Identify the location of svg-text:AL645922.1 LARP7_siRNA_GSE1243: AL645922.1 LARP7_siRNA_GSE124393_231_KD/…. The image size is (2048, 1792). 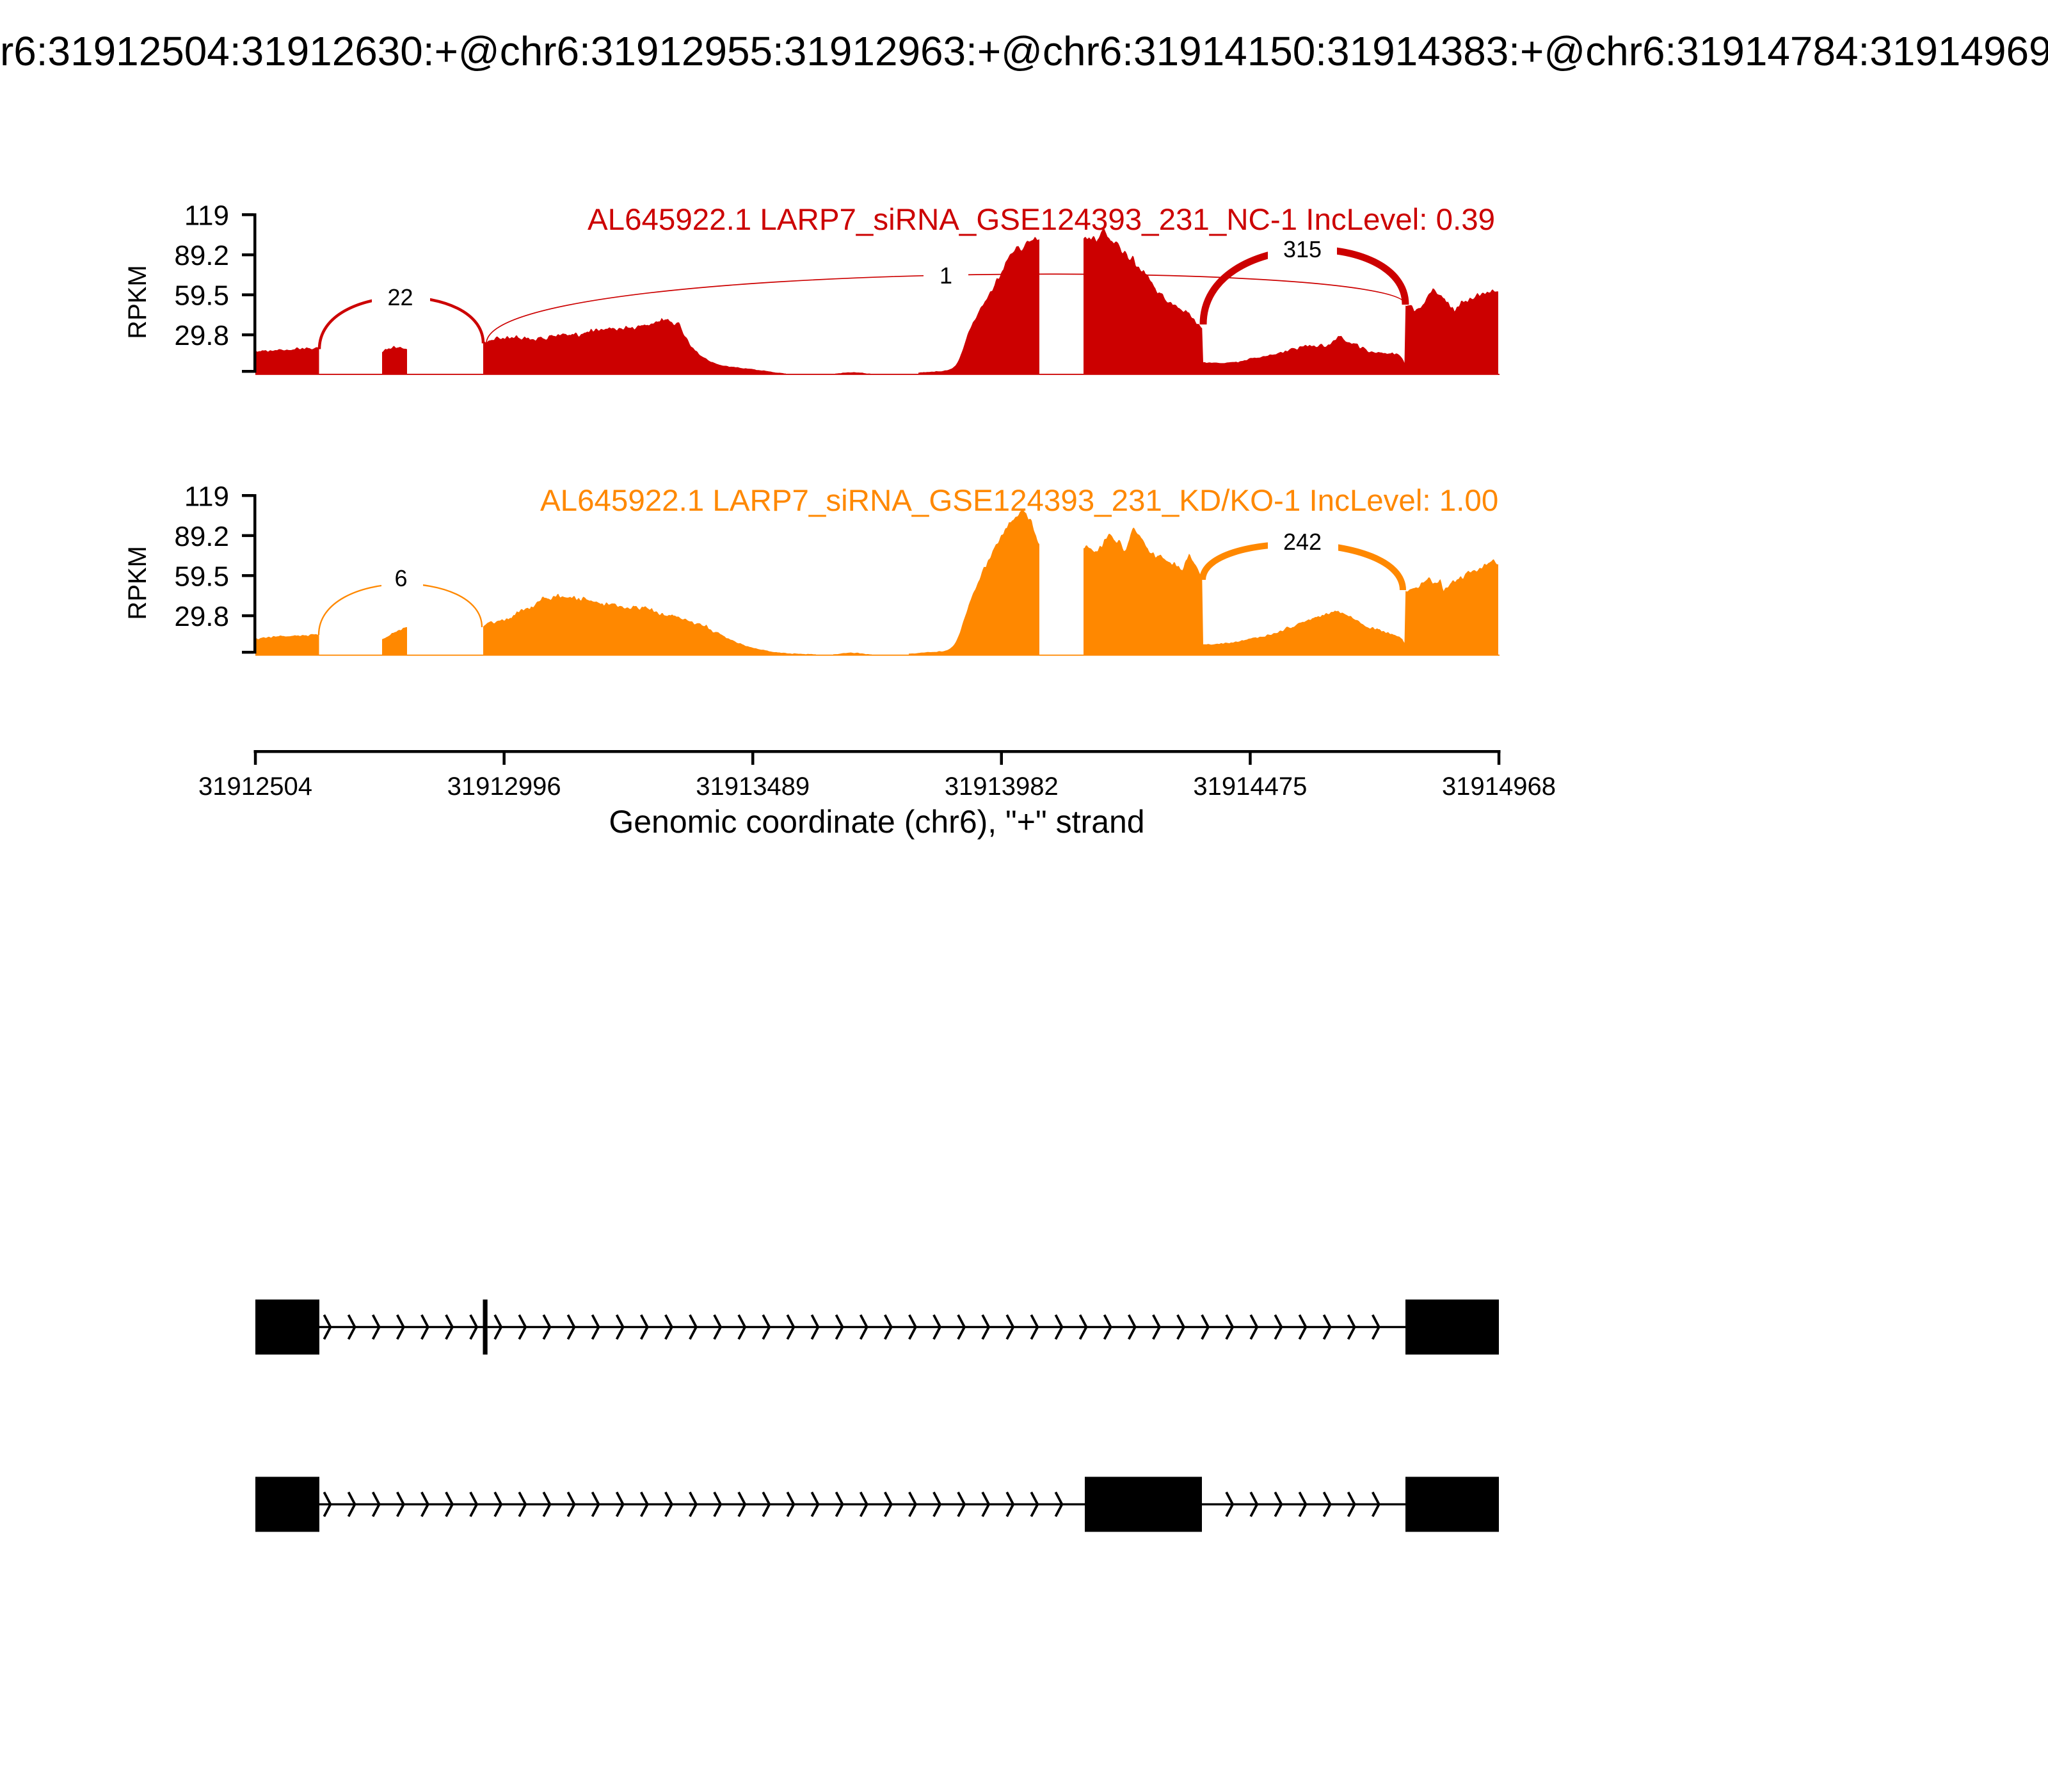
(1019, 501).